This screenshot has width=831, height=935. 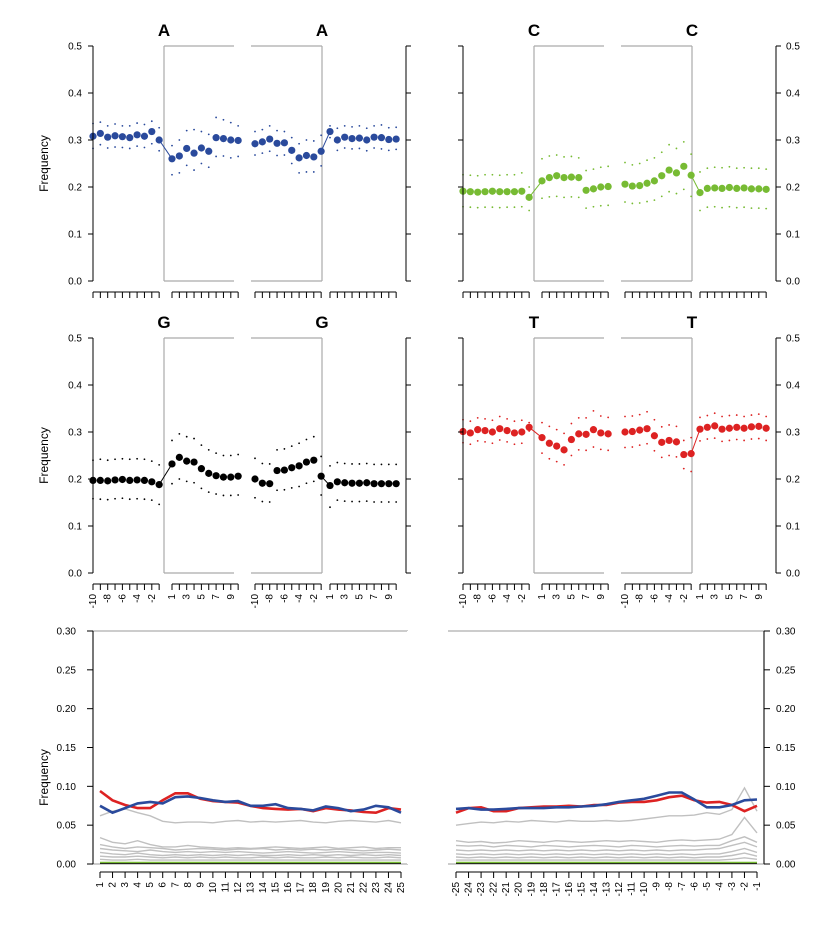 What do you see at coordinates (715, 597) in the screenshot?
I see `x-tick-label-t-1r-1-6: 3` at bounding box center [715, 597].